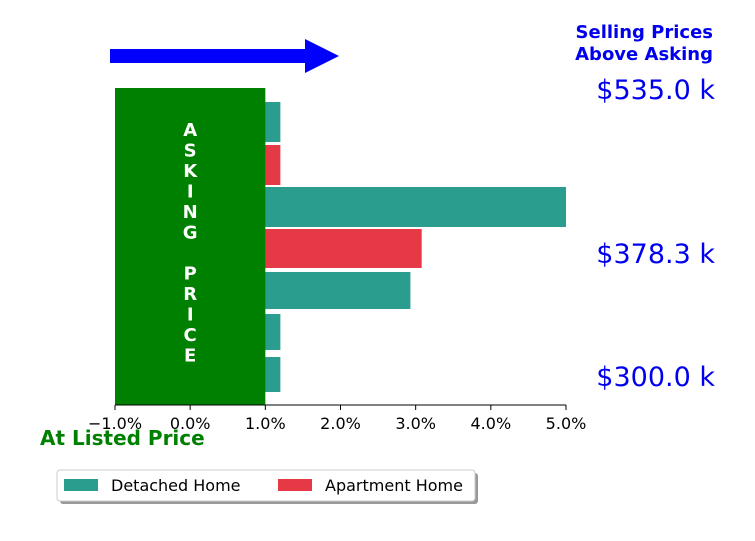 The width and height of the screenshot is (755, 541). Describe the element at coordinates (190, 130) in the screenshot. I see `asking-price-letter: A` at that location.